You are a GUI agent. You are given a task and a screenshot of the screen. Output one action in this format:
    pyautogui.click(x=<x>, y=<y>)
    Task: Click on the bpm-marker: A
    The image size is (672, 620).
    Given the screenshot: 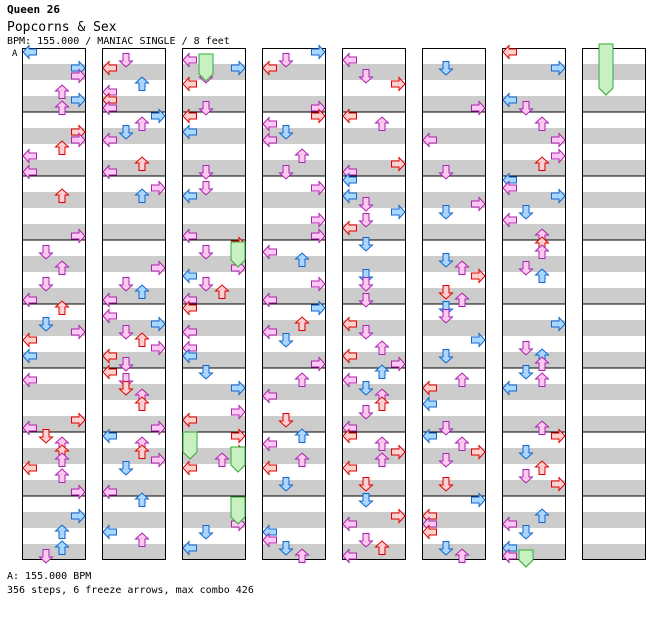 What is the action you would take?
    pyautogui.click(x=15, y=54)
    